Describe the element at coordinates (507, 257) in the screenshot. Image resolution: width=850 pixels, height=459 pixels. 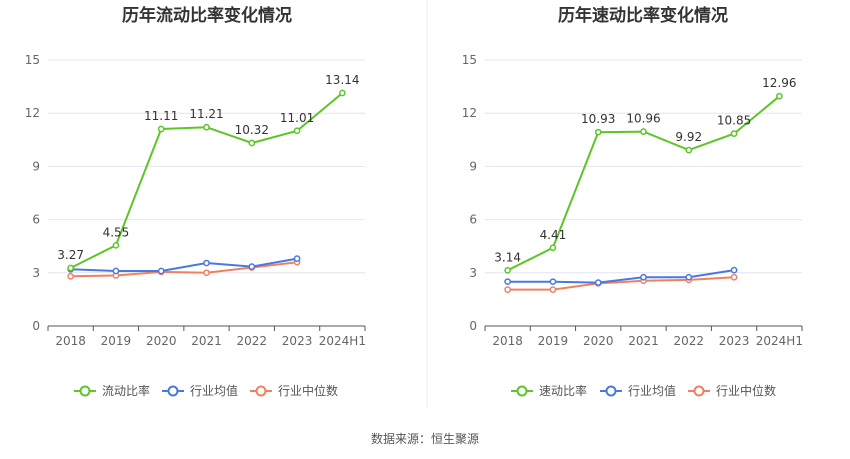
I see `data-label: 3.14` at that location.